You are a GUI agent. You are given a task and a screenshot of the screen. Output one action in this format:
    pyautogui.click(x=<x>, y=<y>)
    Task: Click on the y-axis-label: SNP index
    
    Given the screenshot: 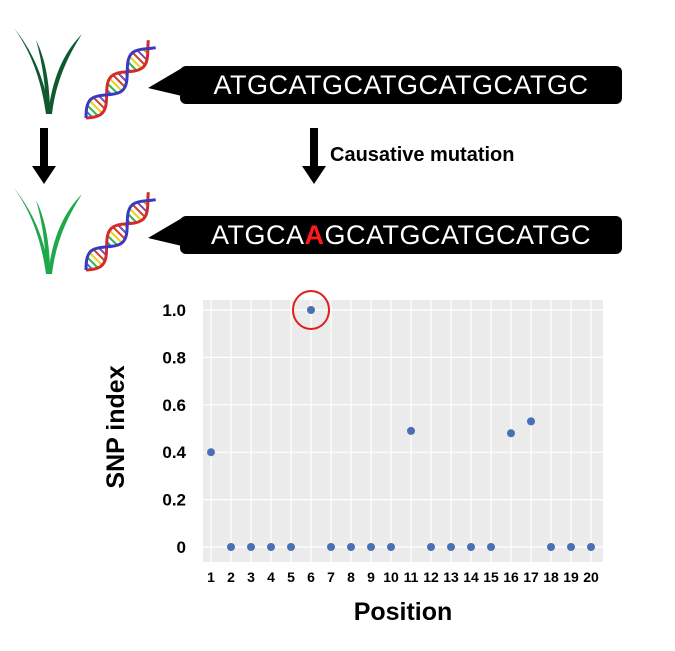 What is the action you would take?
    pyautogui.click(x=116, y=426)
    